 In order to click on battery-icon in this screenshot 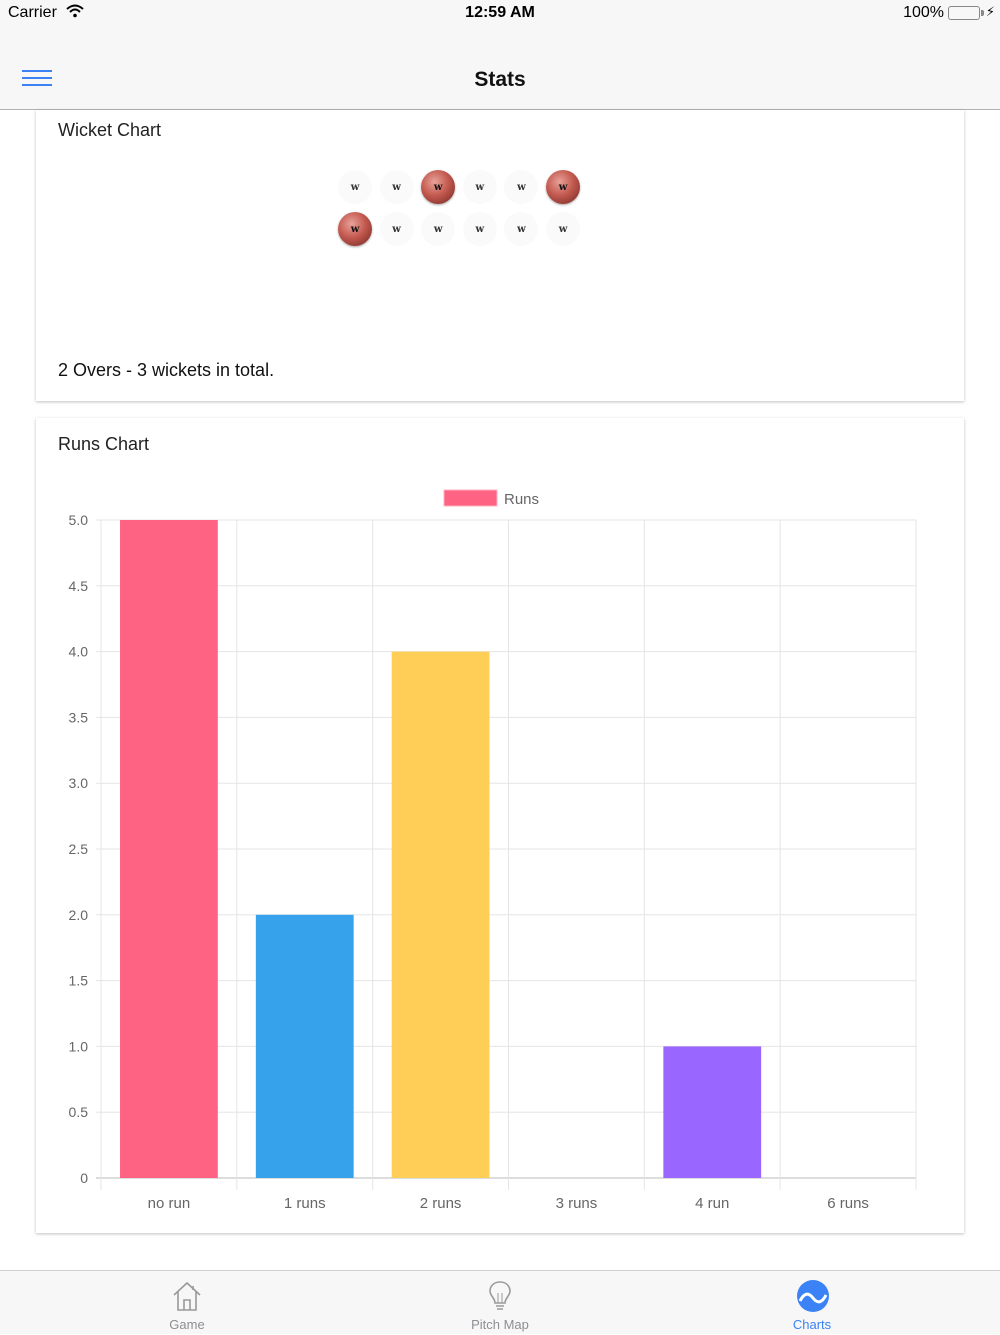, I will do `click(964, 13)`.